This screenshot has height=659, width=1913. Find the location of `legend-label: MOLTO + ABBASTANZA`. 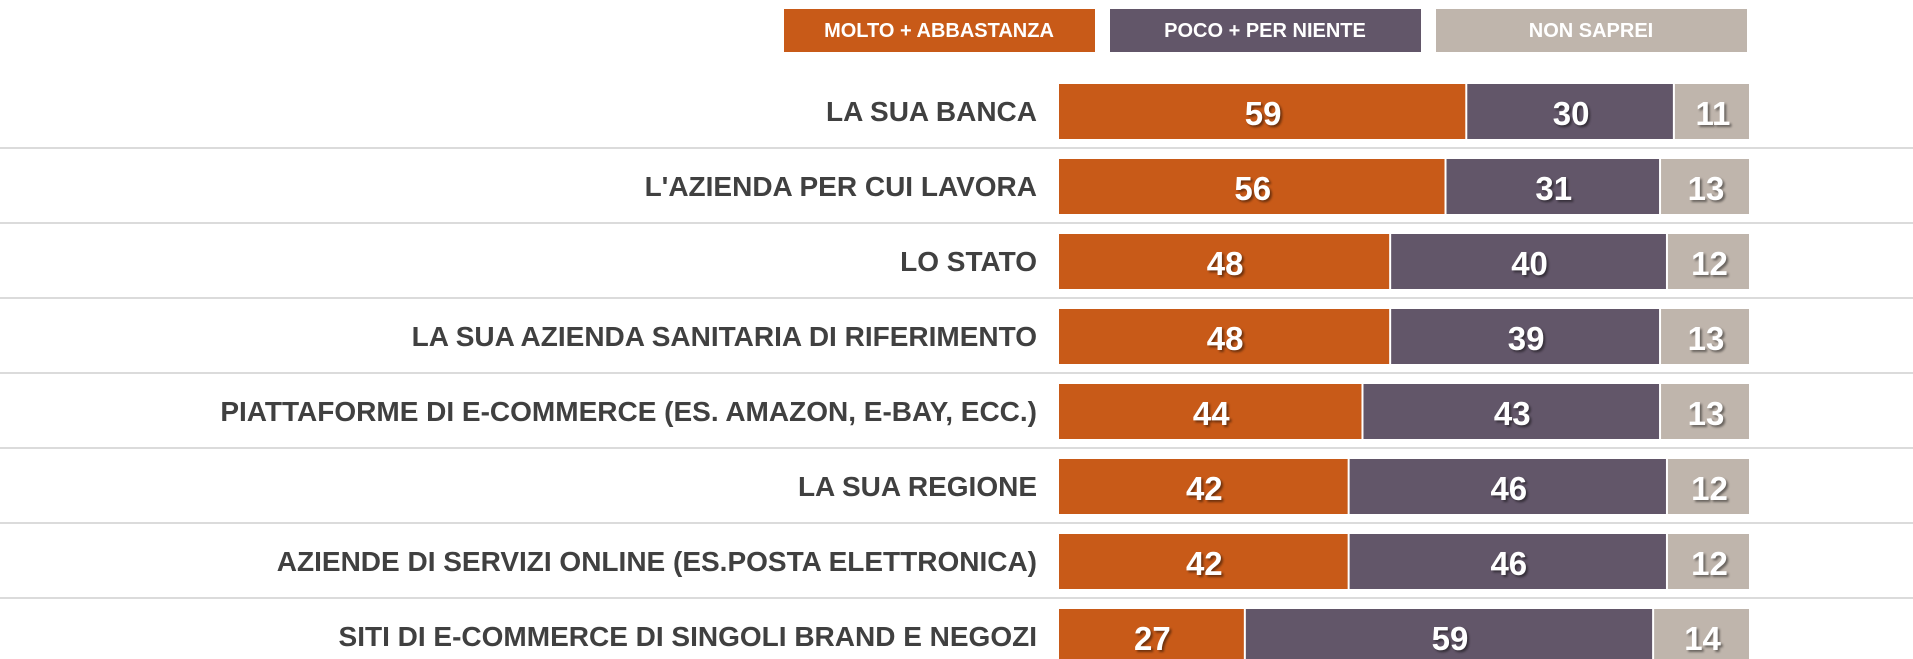

legend-label: MOLTO + ABBASTANZA is located at coordinates (939, 31).